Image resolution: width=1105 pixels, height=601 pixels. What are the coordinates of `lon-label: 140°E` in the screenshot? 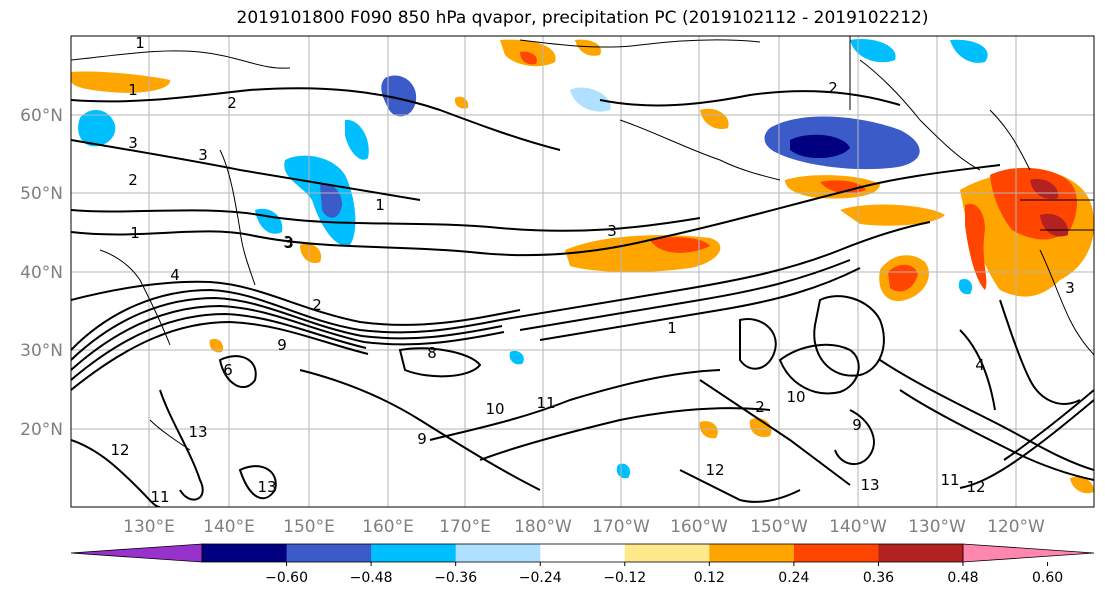 It's located at (229, 527).